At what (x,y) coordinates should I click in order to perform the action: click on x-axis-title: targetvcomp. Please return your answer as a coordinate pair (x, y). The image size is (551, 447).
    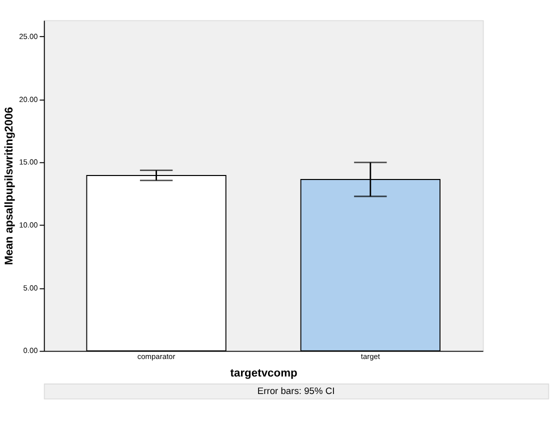
    Looking at the image, I should click on (264, 374).